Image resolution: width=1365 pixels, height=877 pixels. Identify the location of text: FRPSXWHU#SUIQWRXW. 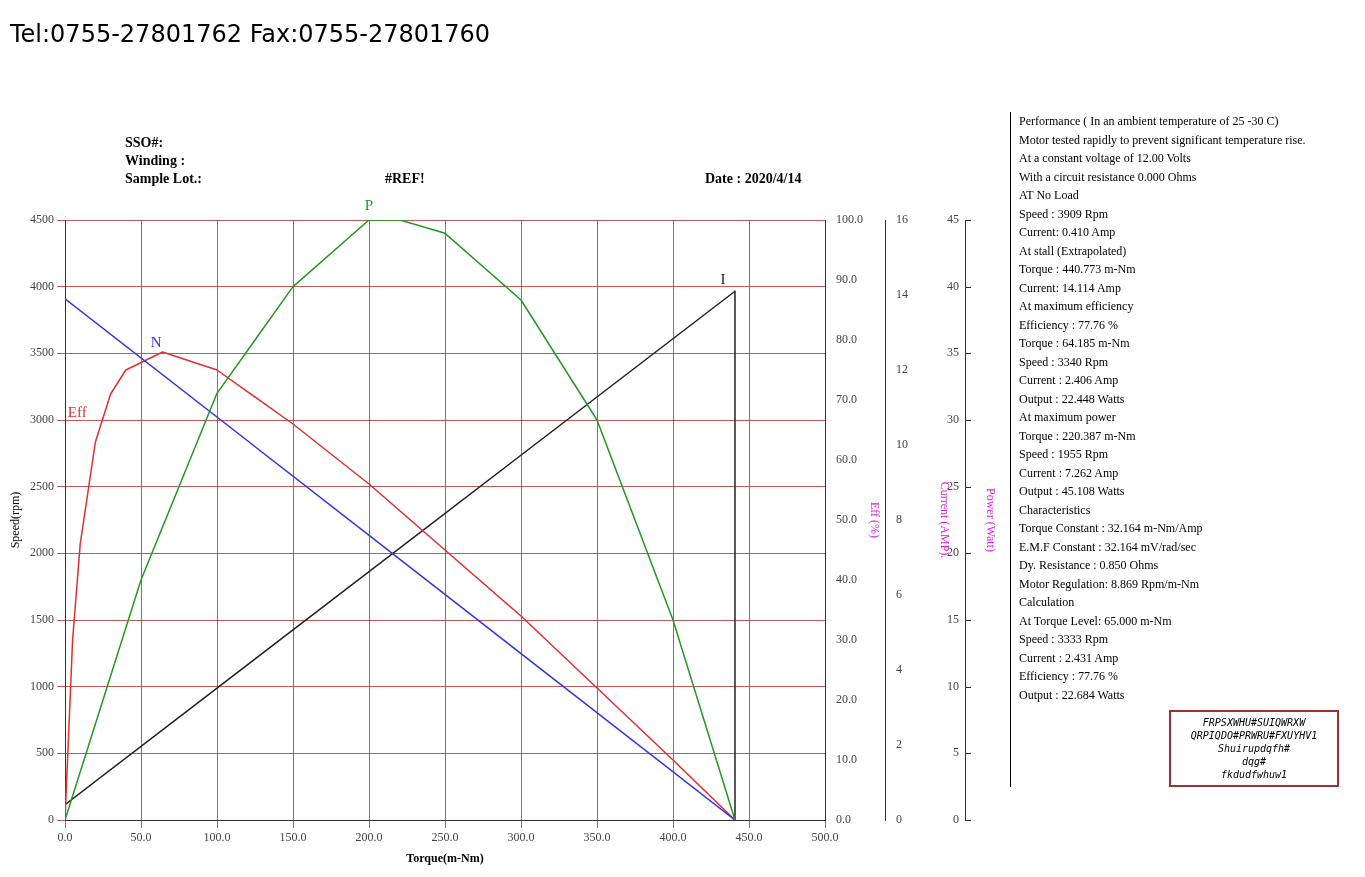
(1254, 722).